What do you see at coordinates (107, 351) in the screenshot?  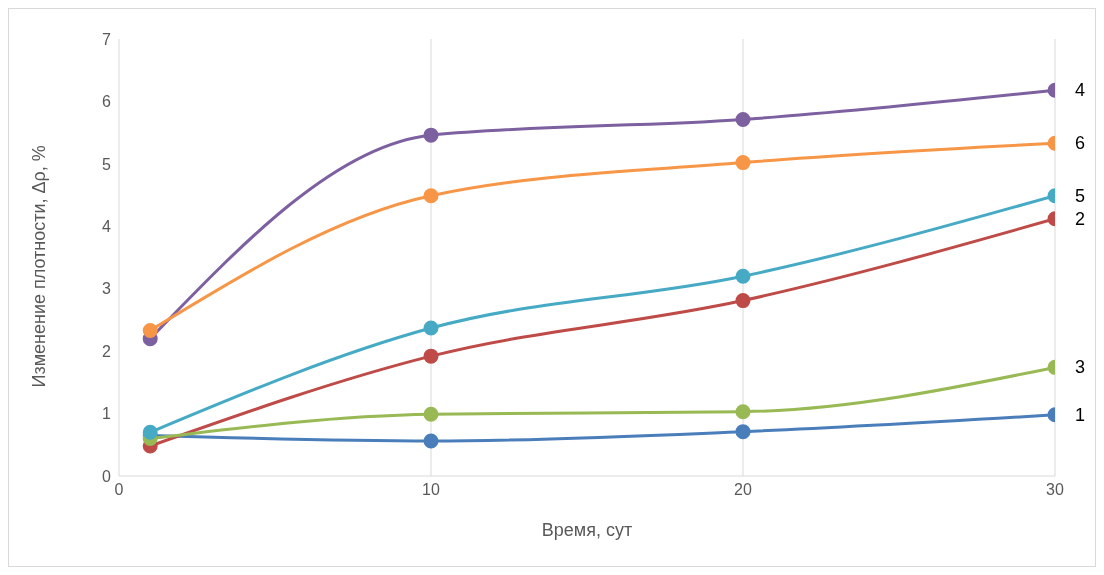 I see `y-tick-label: 2` at bounding box center [107, 351].